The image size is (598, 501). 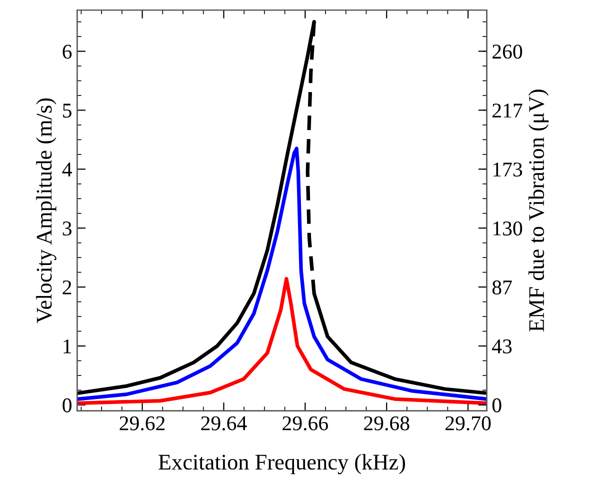 What do you see at coordinates (538, 211) in the screenshot?
I see `y2-axis-title: EMF due to Vibration (μV)` at bounding box center [538, 211].